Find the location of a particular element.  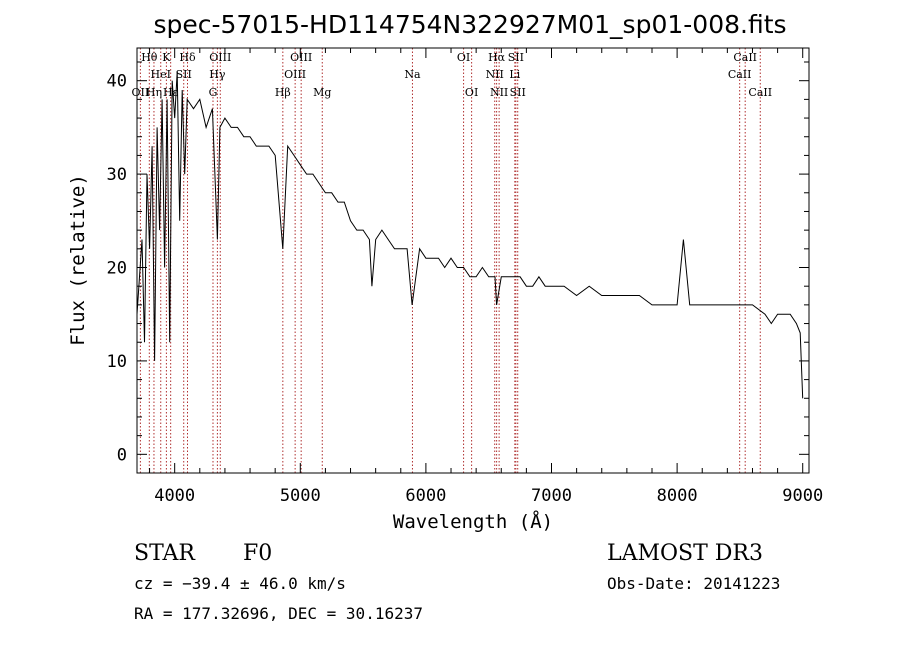

line-marker-label: Hγ is located at coordinates (217, 74).